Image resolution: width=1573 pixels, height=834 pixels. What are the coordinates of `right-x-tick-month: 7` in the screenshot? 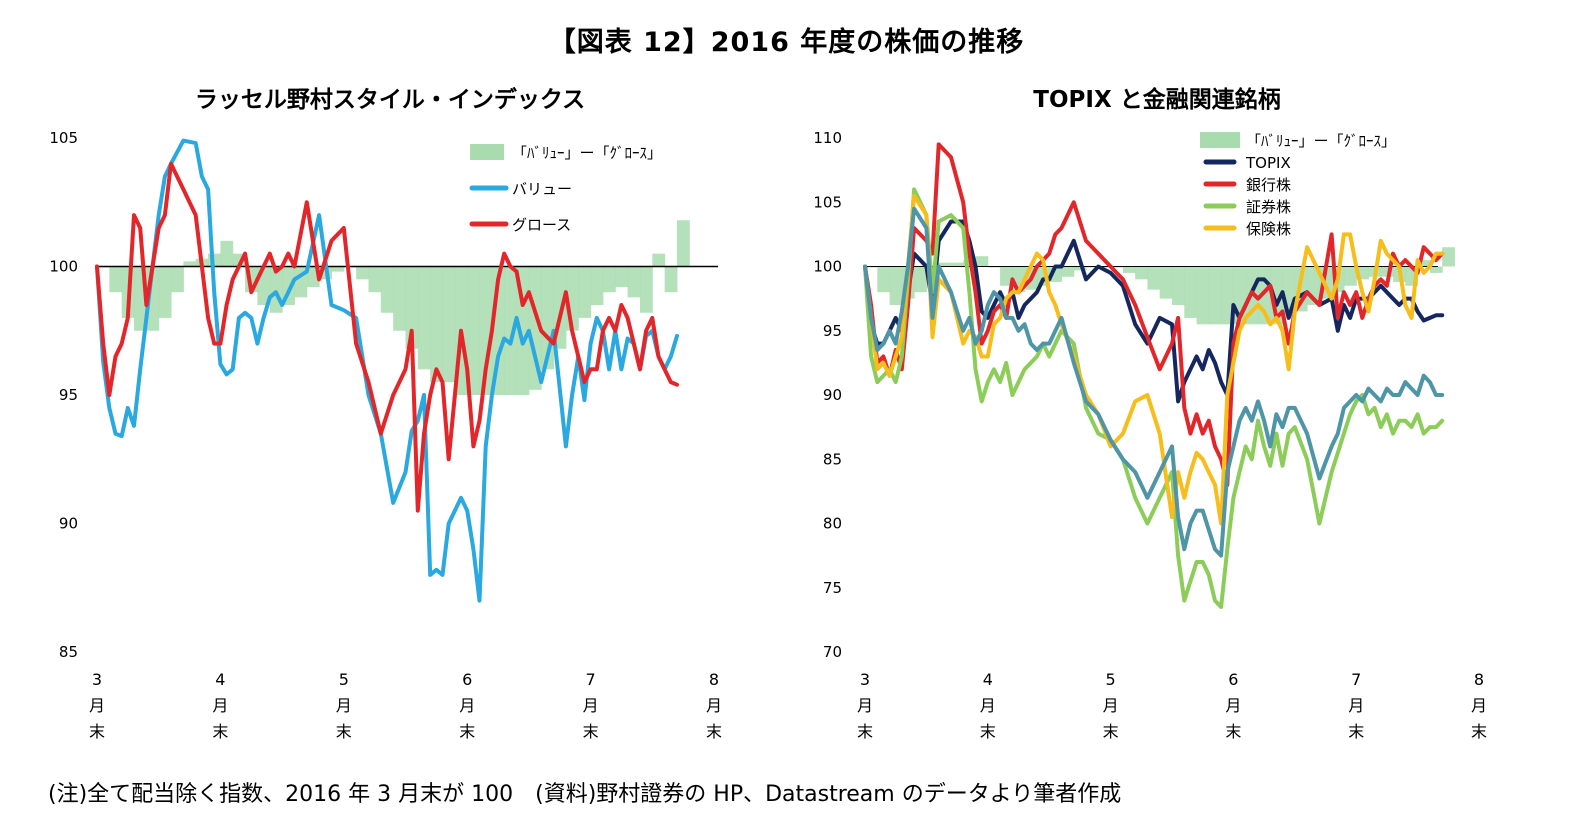 It's located at (1356, 679).